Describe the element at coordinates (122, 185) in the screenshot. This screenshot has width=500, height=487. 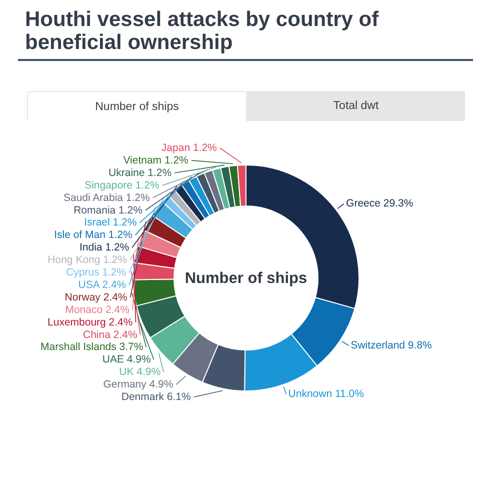
I see `slice-label: Singapore 1.2%` at that location.